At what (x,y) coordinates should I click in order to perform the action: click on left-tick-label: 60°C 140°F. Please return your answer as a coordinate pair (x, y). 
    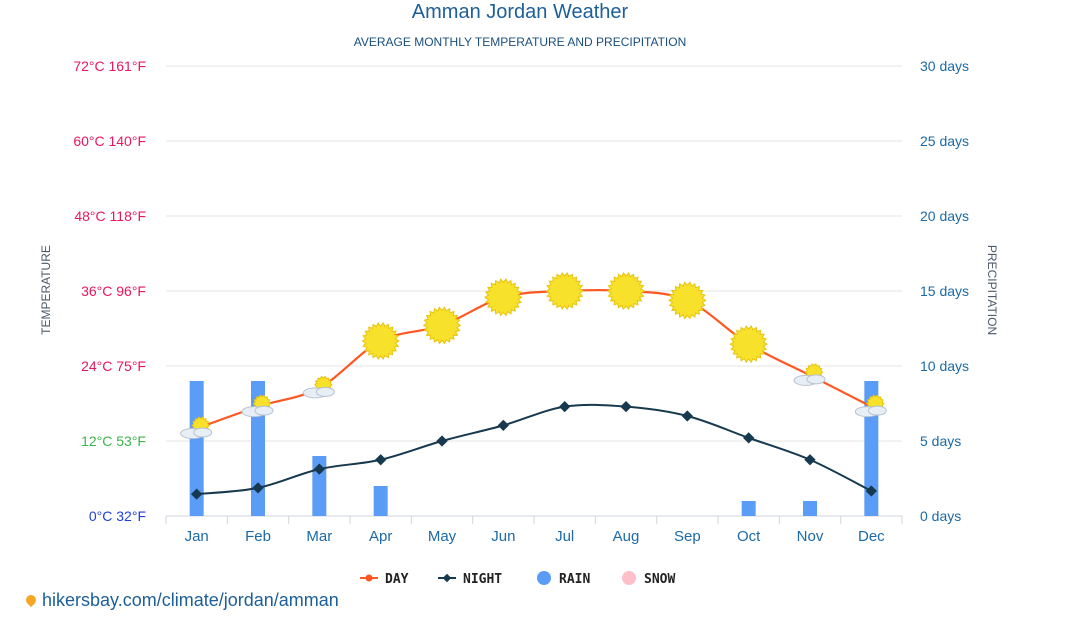
    Looking at the image, I should click on (109, 141).